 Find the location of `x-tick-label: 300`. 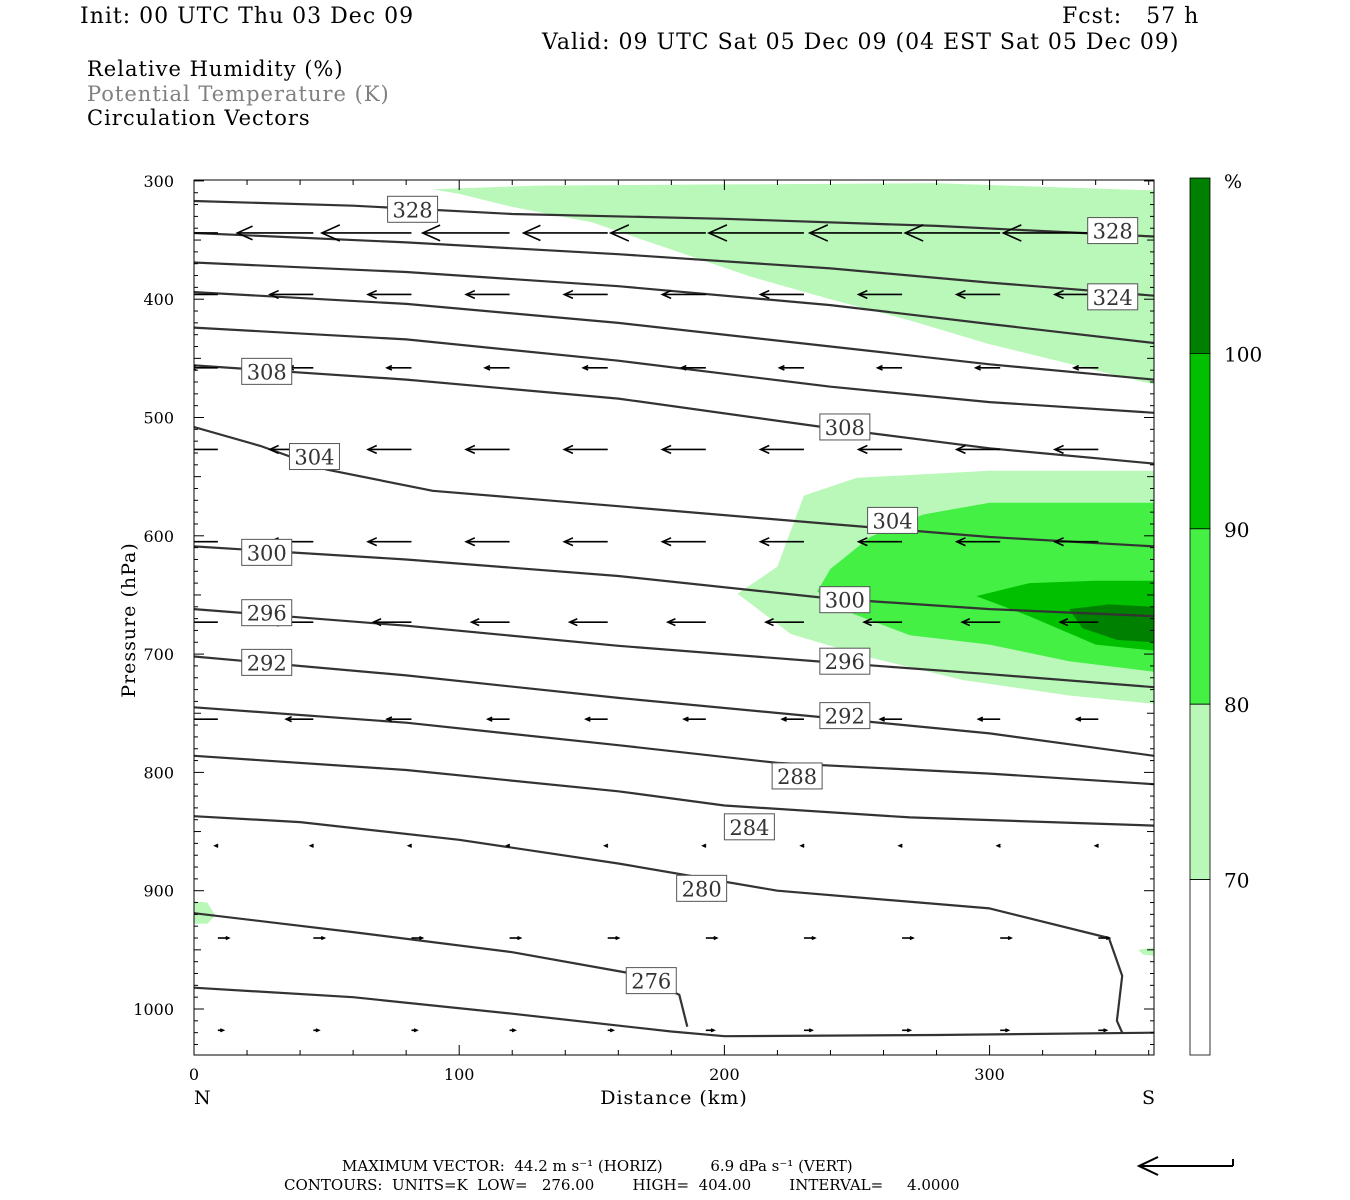

x-tick-label: 300 is located at coordinates (989, 1074).